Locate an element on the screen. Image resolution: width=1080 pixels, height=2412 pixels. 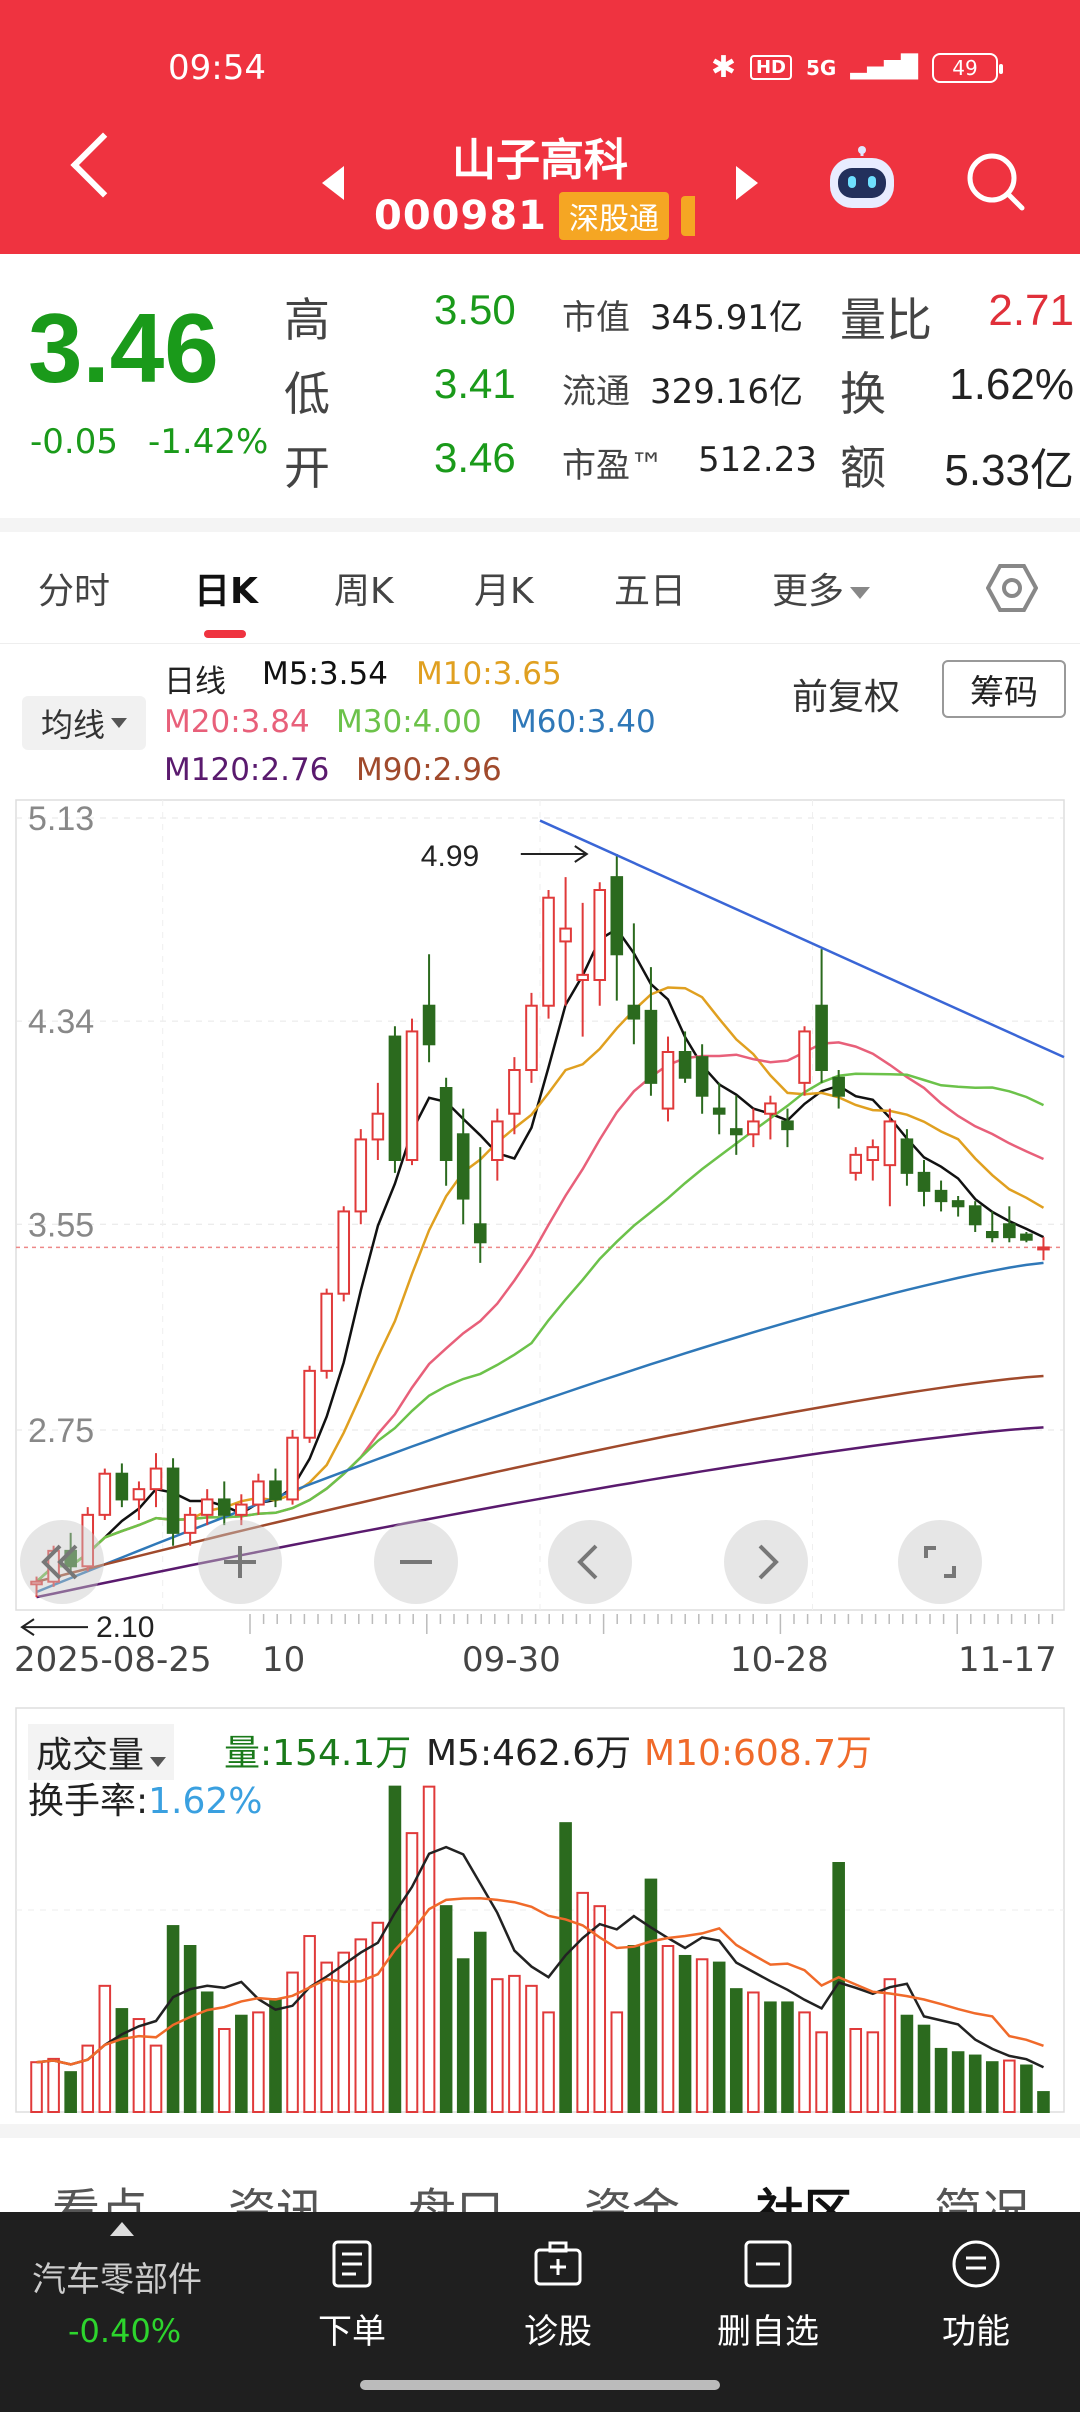
chevron-up-icon is located at coordinates (122, 2229).